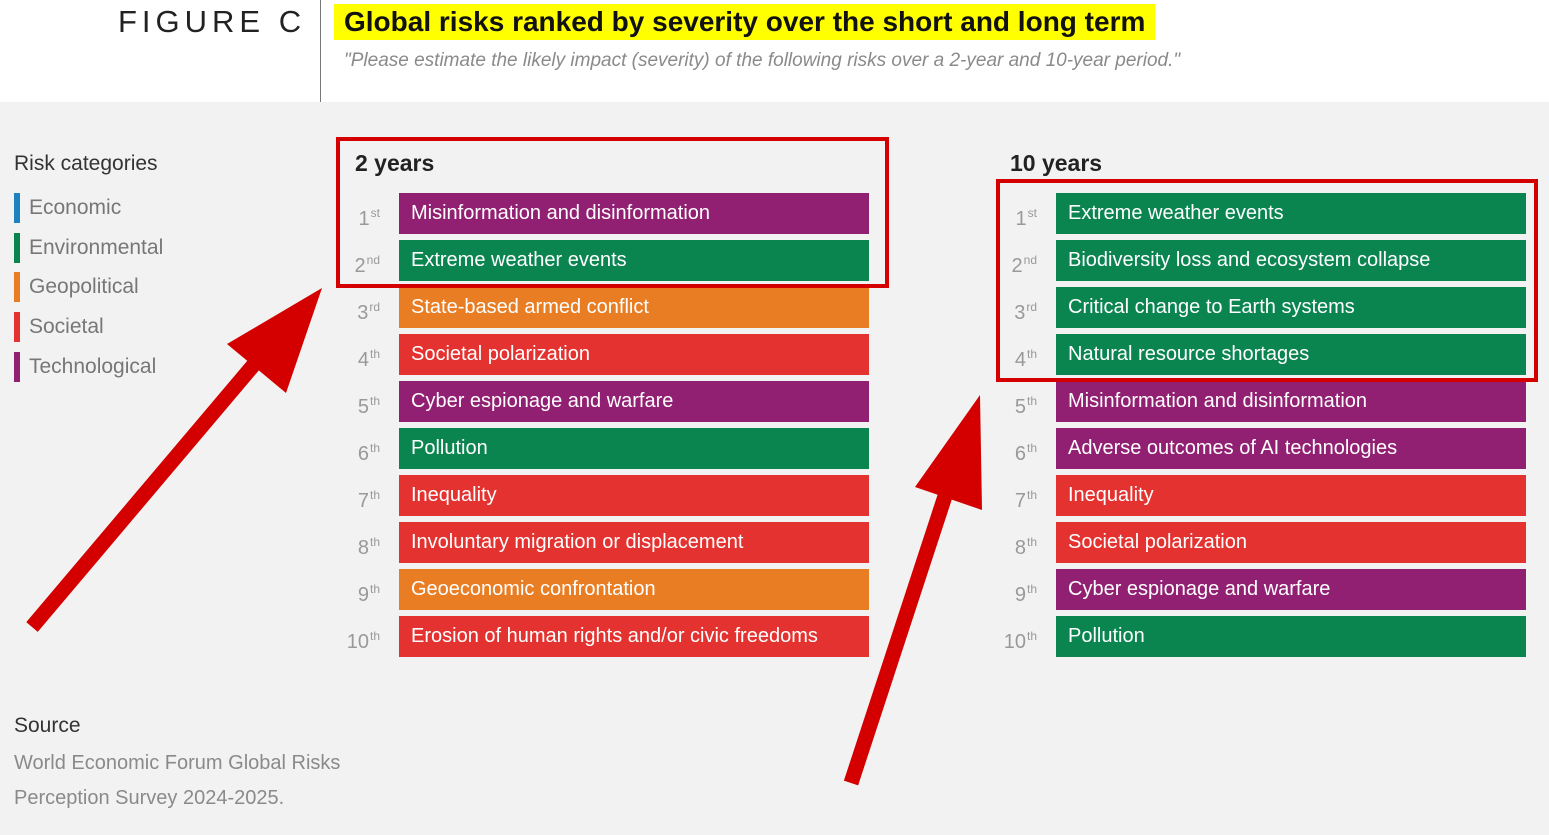  Describe the element at coordinates (96, 247) in the screenshot. I see `legend-label: Environmental` at that location.